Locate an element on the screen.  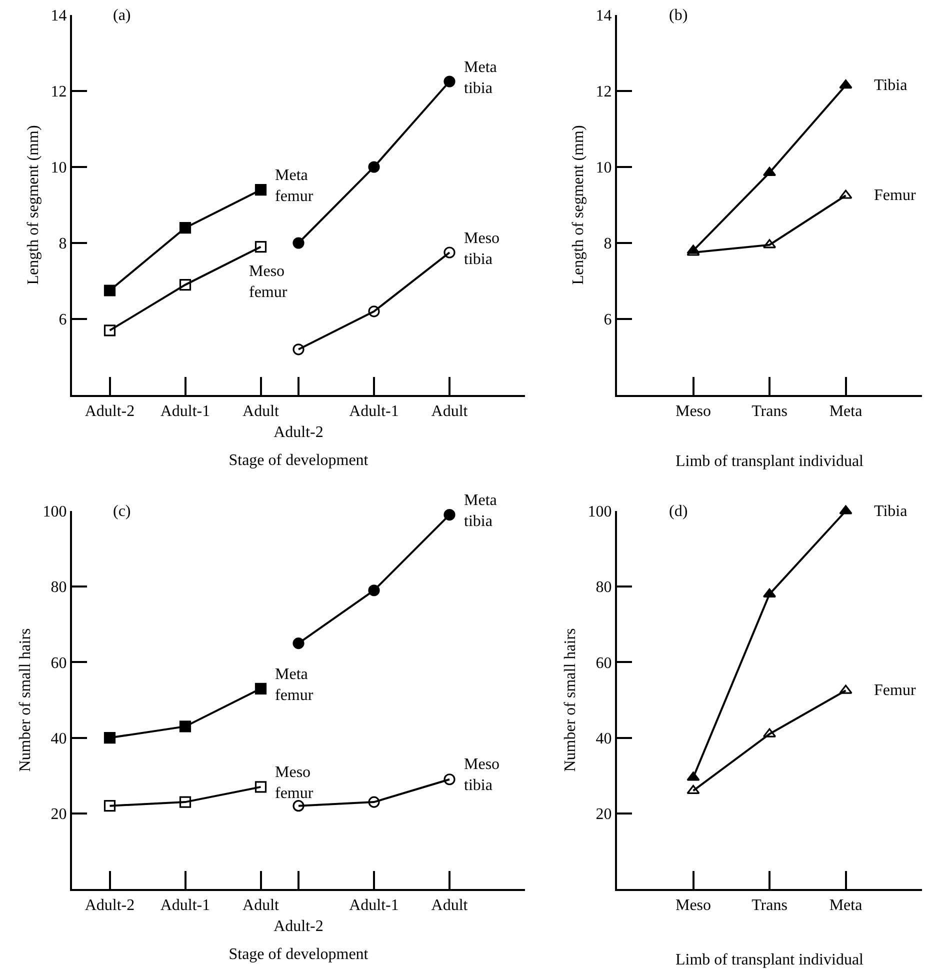
annotation: (a) is located at coordinates (122, 15).